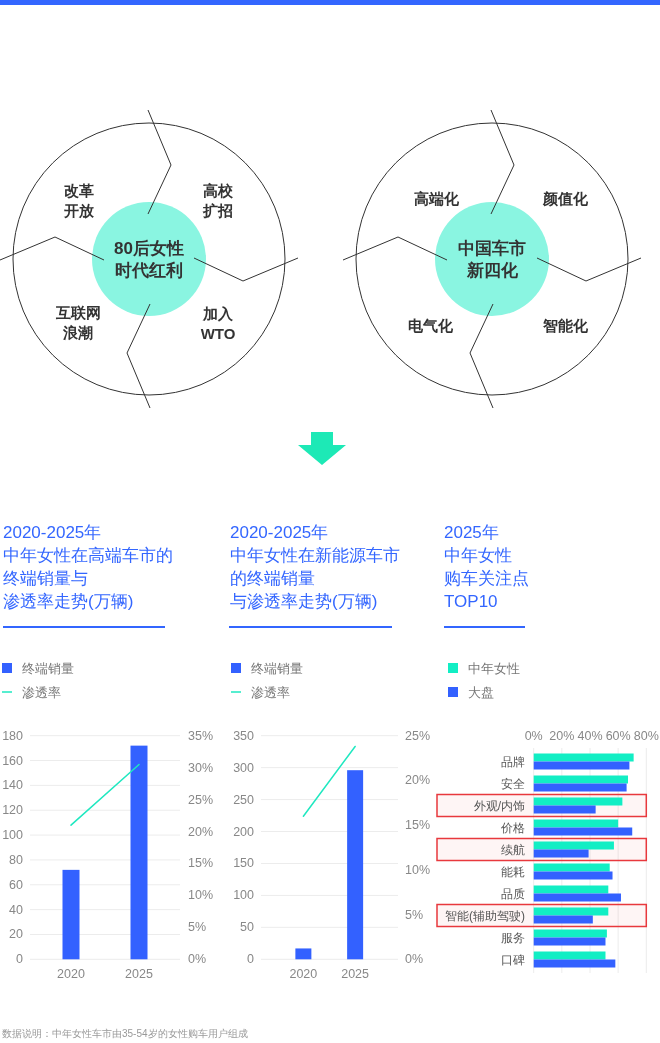  Describe the element at coordinates (485, 915) in the screenshot. I see `category-label: 智能(辅助驾驶)` at that location.